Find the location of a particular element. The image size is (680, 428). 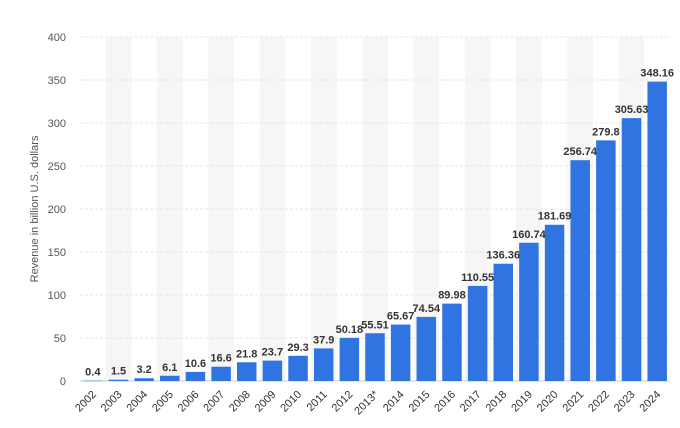

y-axis-ticks: 0 50 100 150 200 250 300 350 400 is located at coordinates (57, 210).